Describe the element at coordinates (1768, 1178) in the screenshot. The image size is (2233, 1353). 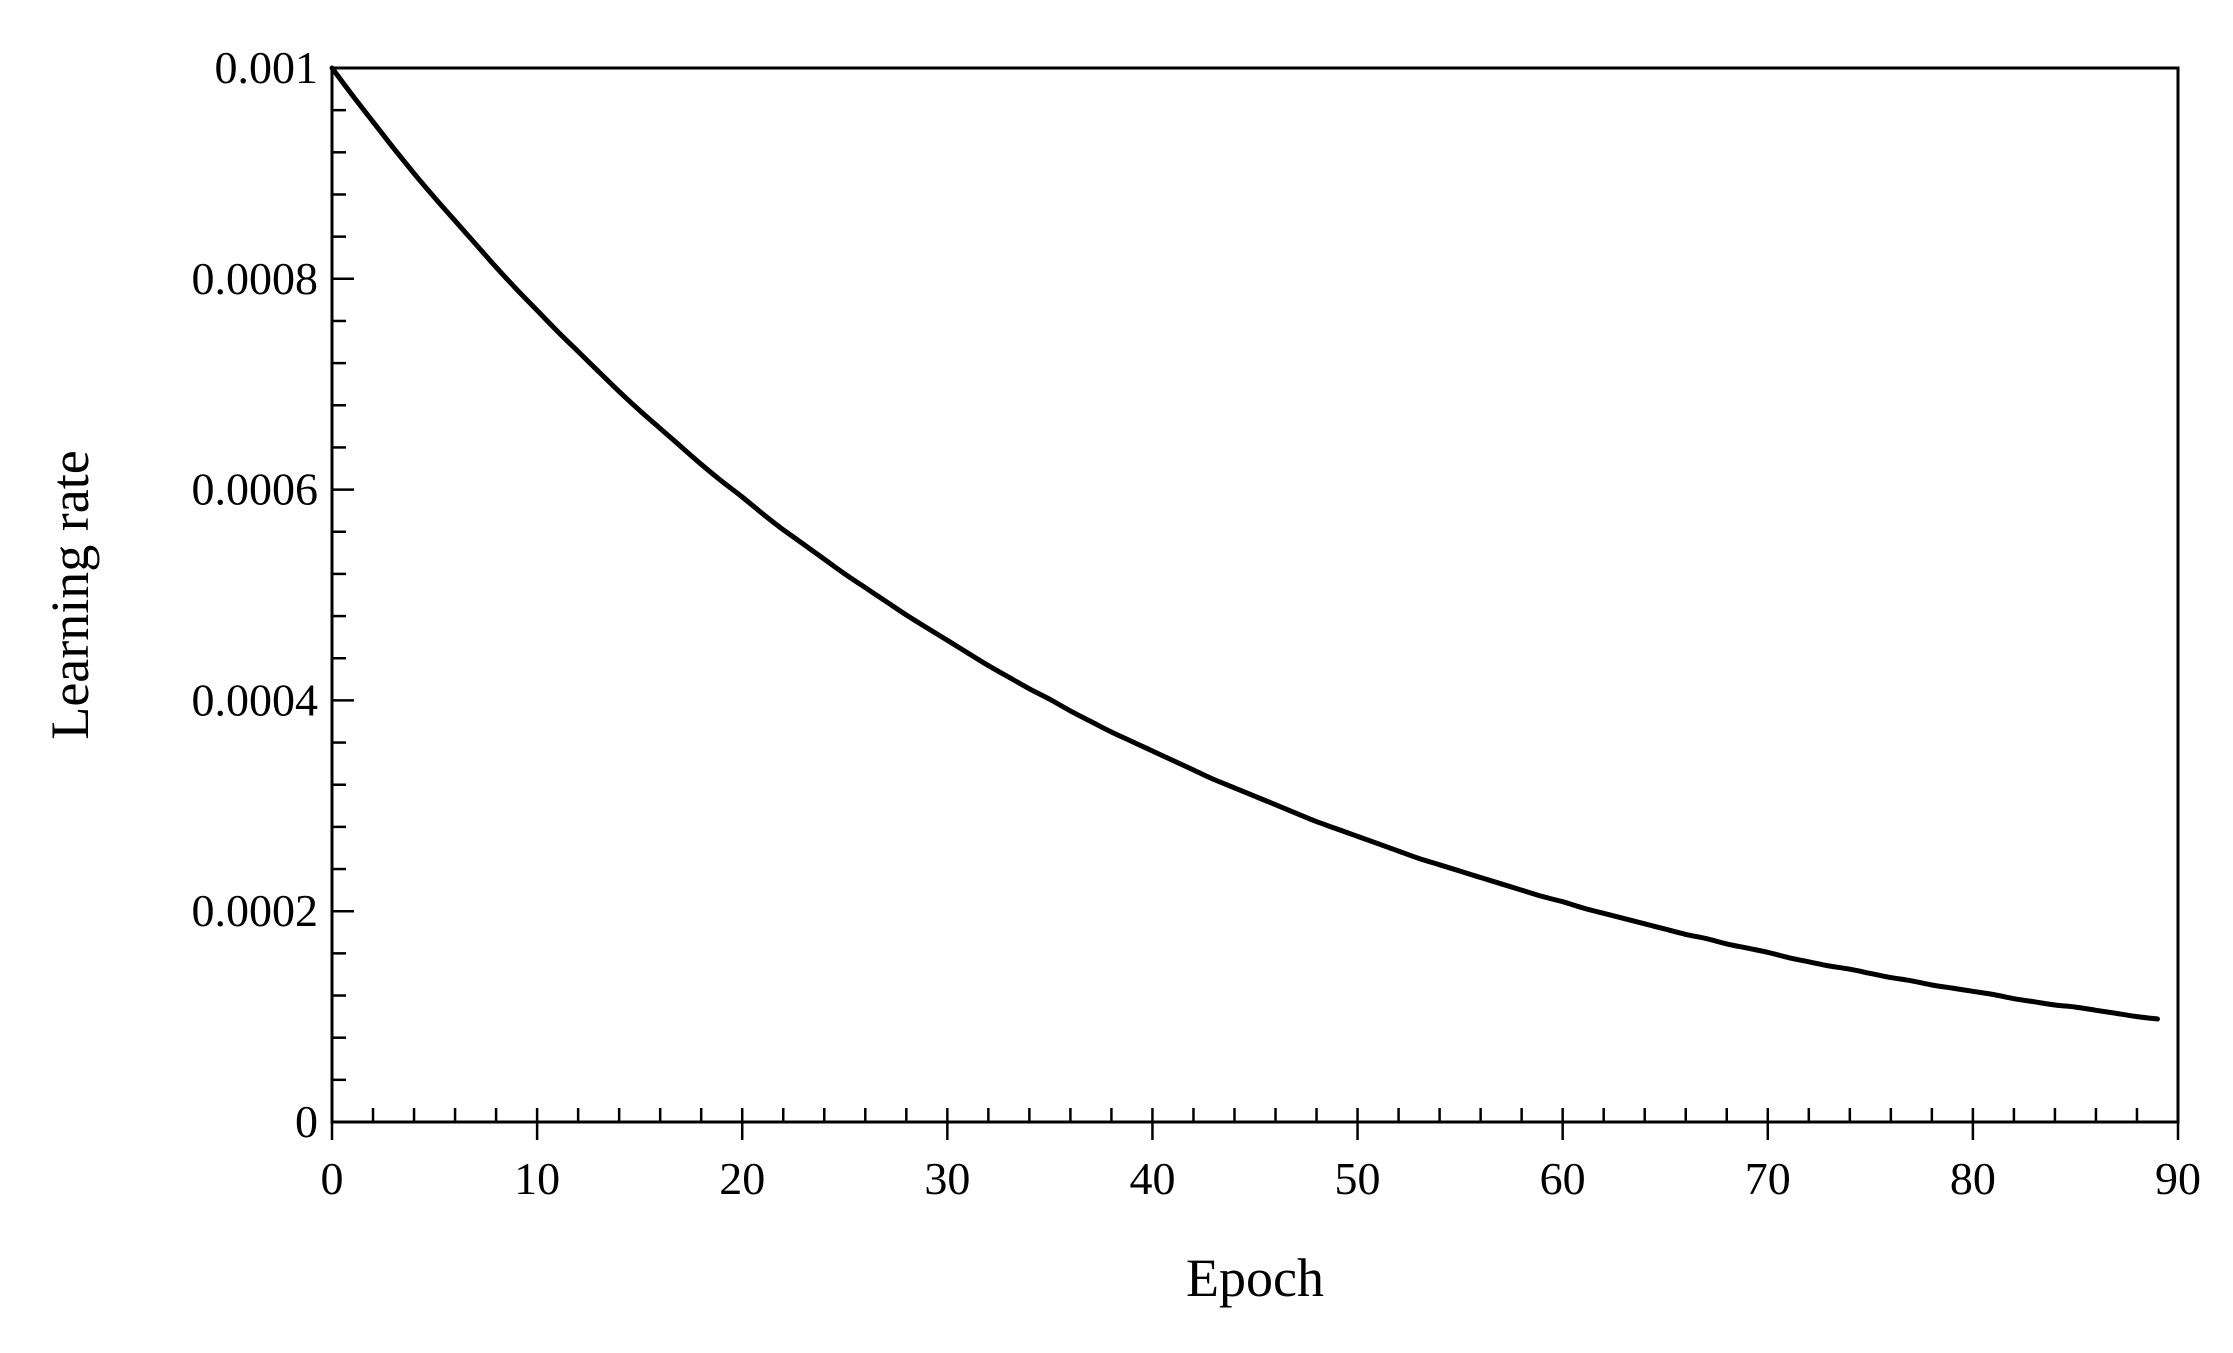
I see `x-tick-label: 70` at that location.